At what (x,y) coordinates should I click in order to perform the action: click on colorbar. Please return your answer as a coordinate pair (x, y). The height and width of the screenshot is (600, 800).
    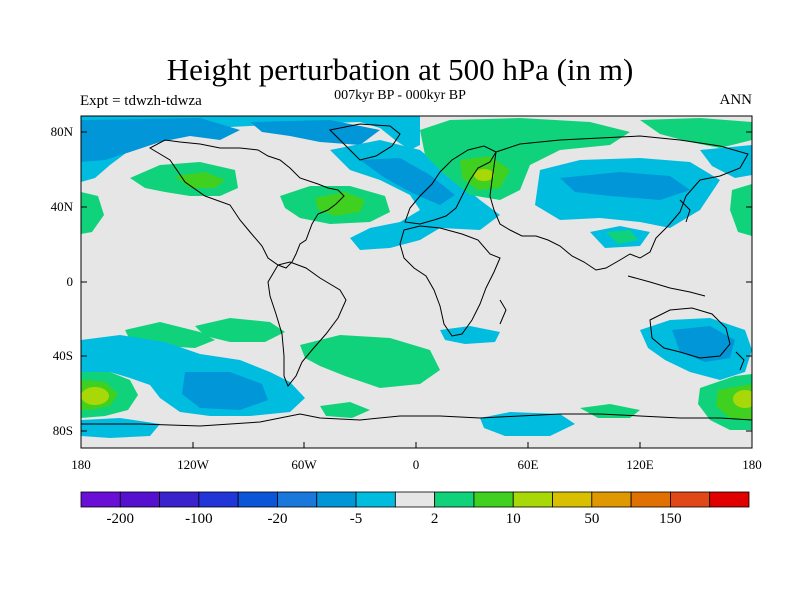
    Looking at the image, I should click on (415, 499).